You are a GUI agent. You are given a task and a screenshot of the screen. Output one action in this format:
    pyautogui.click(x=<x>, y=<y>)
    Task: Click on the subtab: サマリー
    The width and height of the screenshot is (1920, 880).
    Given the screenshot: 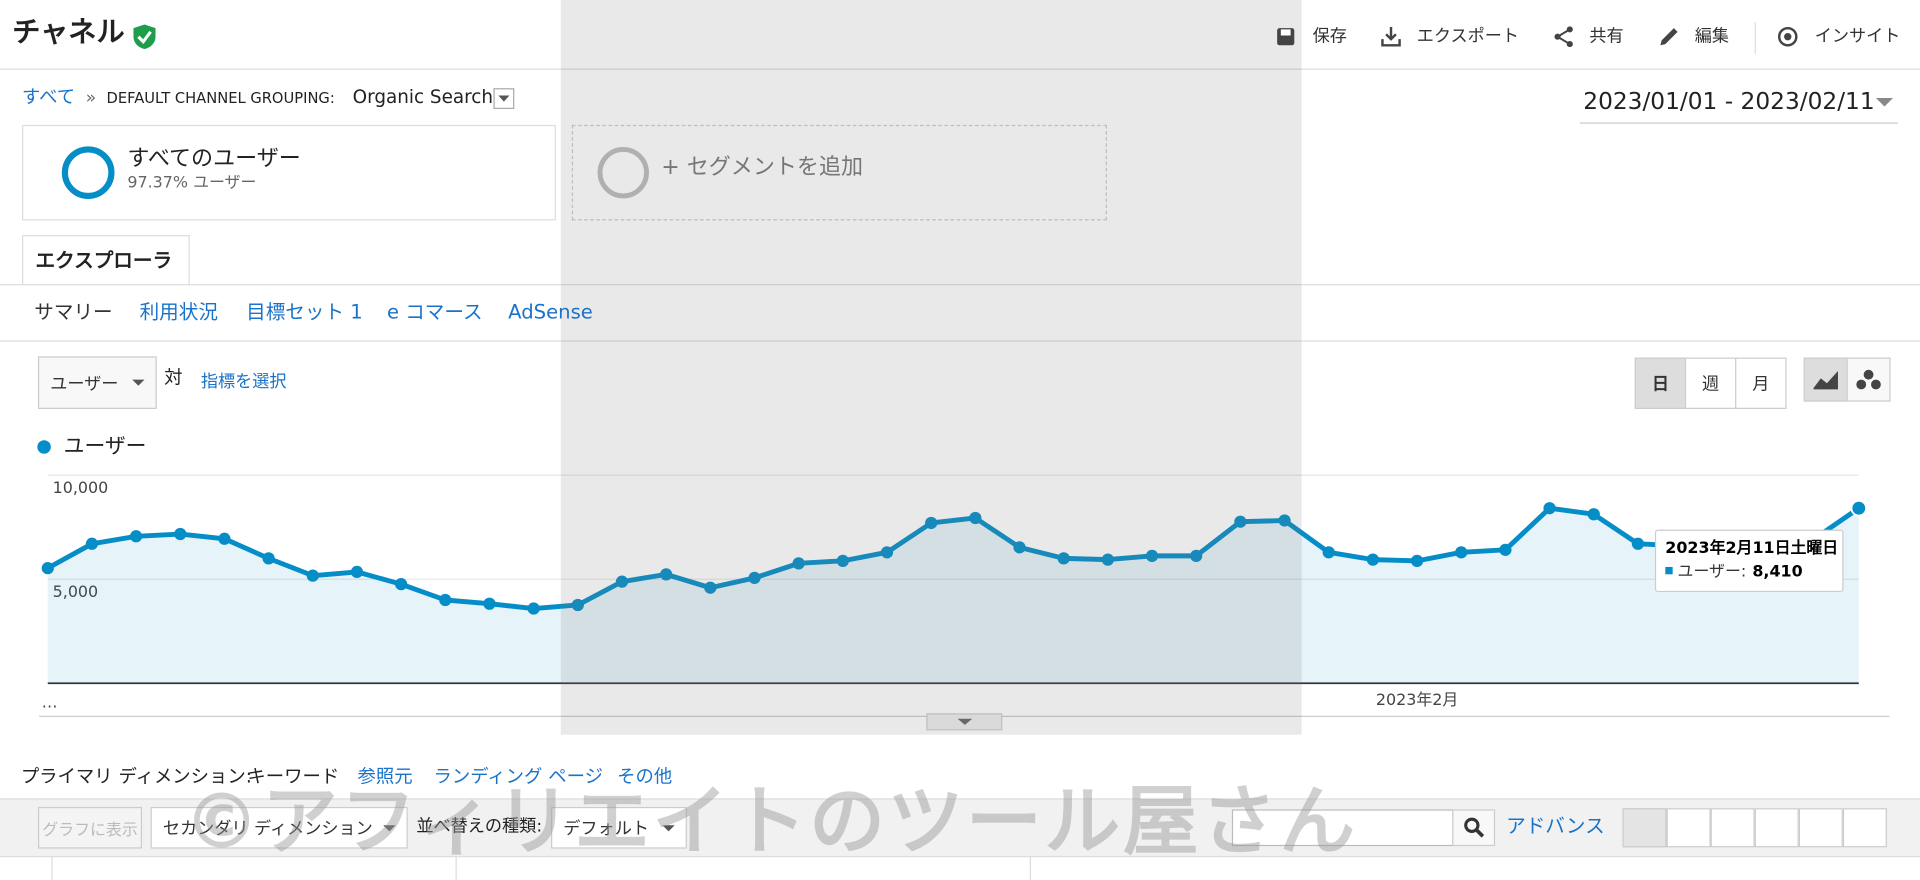 What is the action you would take?
    pyautogui.click(x=73, y=312)
    